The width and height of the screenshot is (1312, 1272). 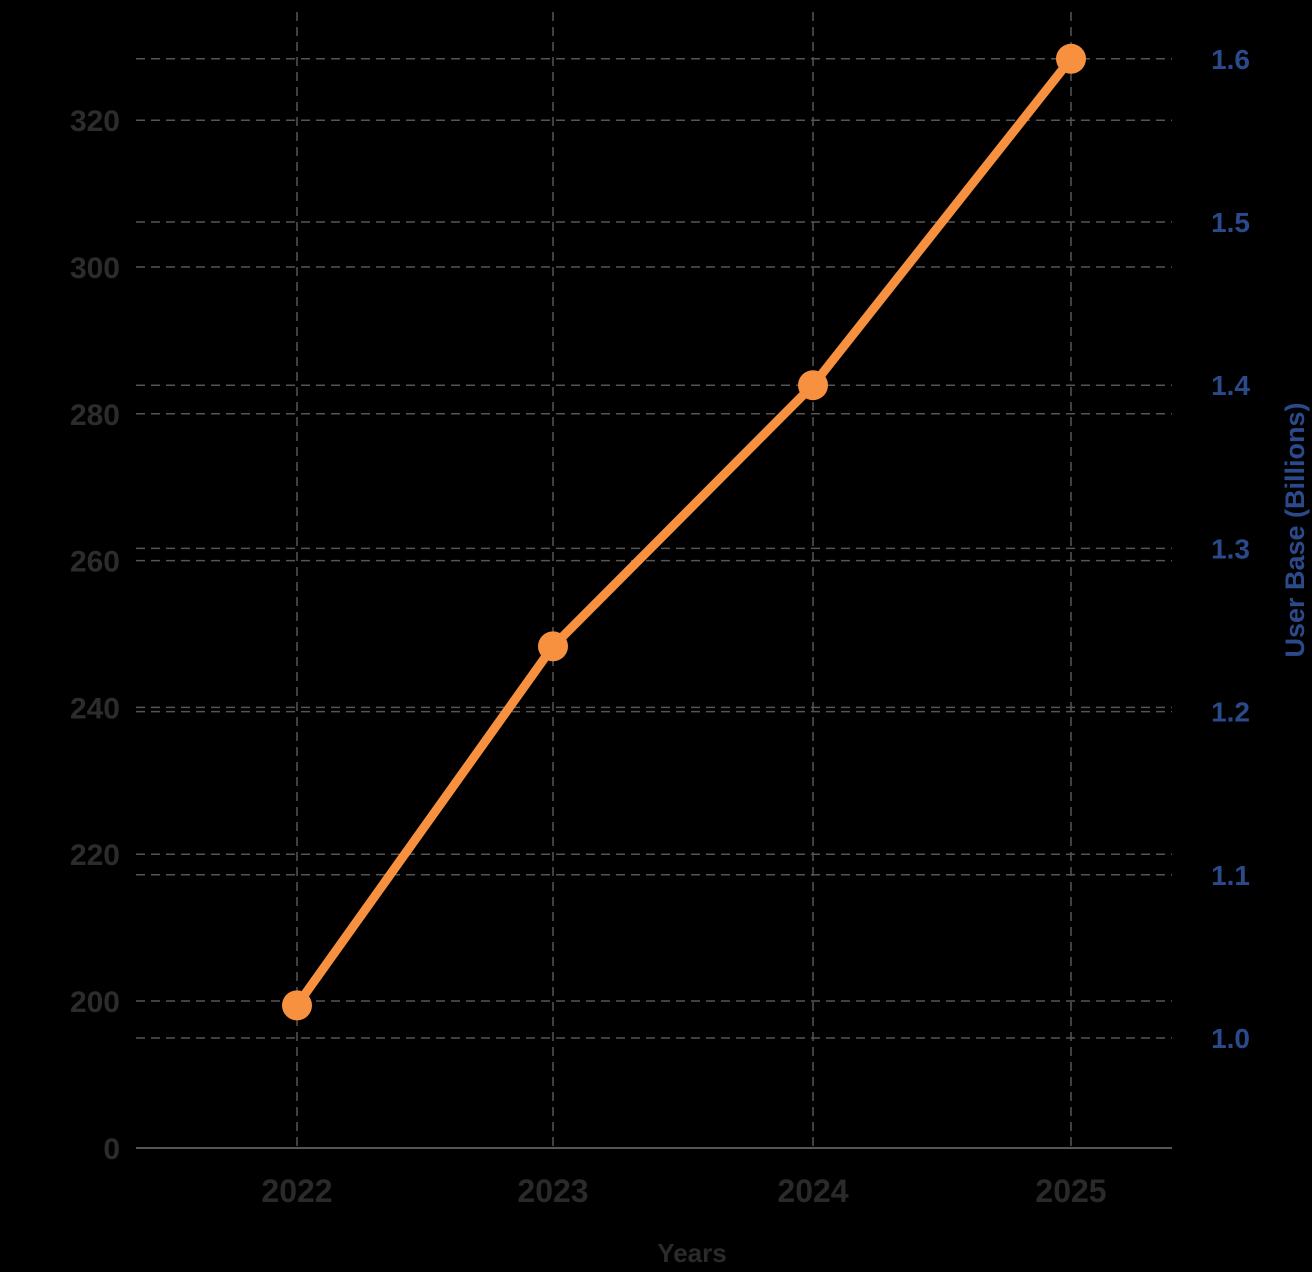 What do you see at coordinates (553, 646) in the screenshot?
I see `data-point-2023` at bounding box center [553, 646].